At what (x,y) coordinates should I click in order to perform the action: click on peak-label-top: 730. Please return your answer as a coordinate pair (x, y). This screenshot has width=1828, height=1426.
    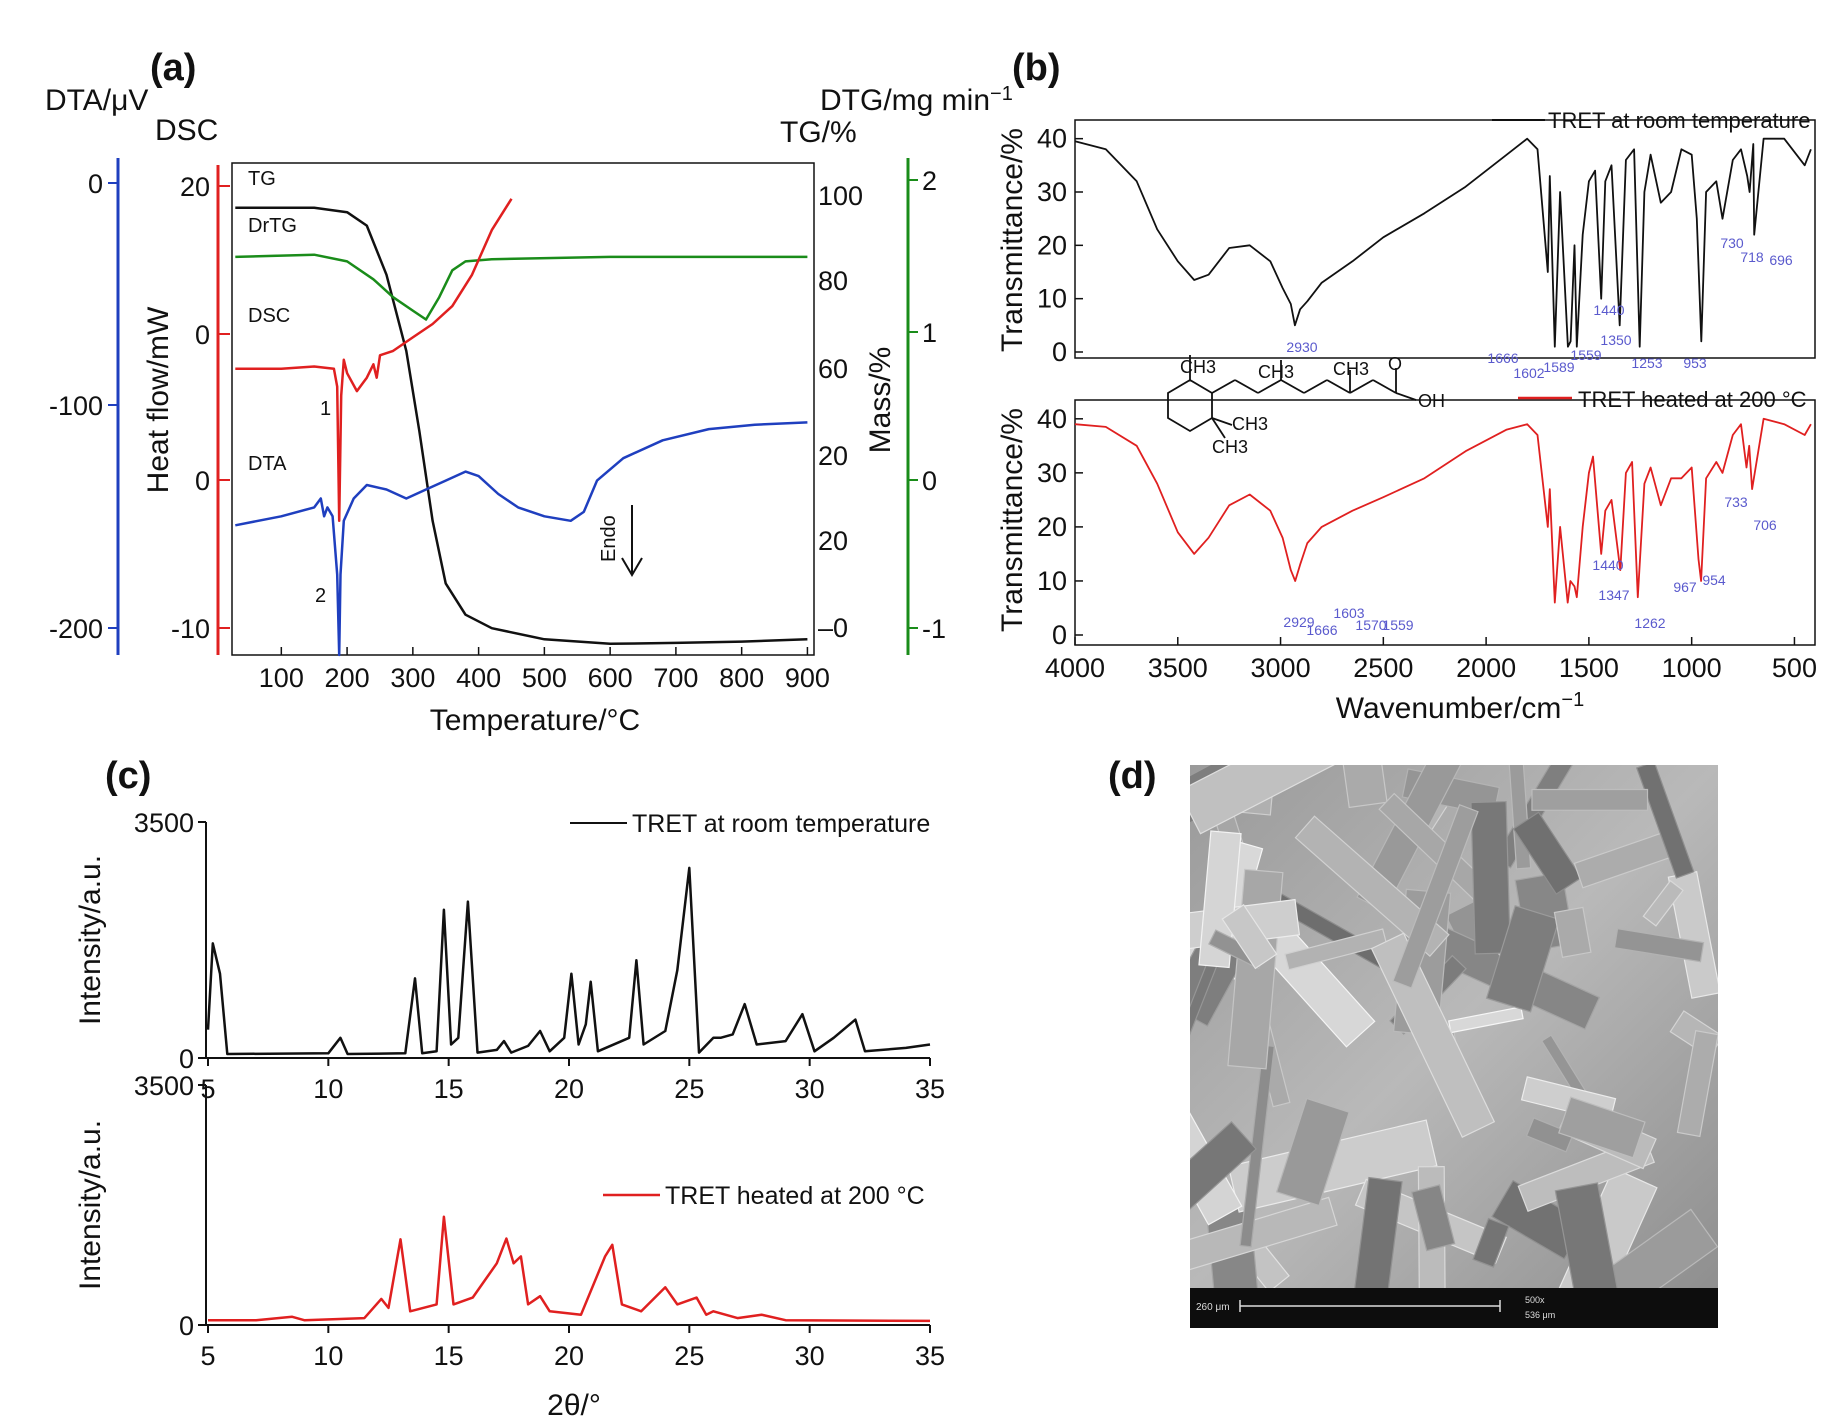
    Looking at the image, I should click on (1732, 243).